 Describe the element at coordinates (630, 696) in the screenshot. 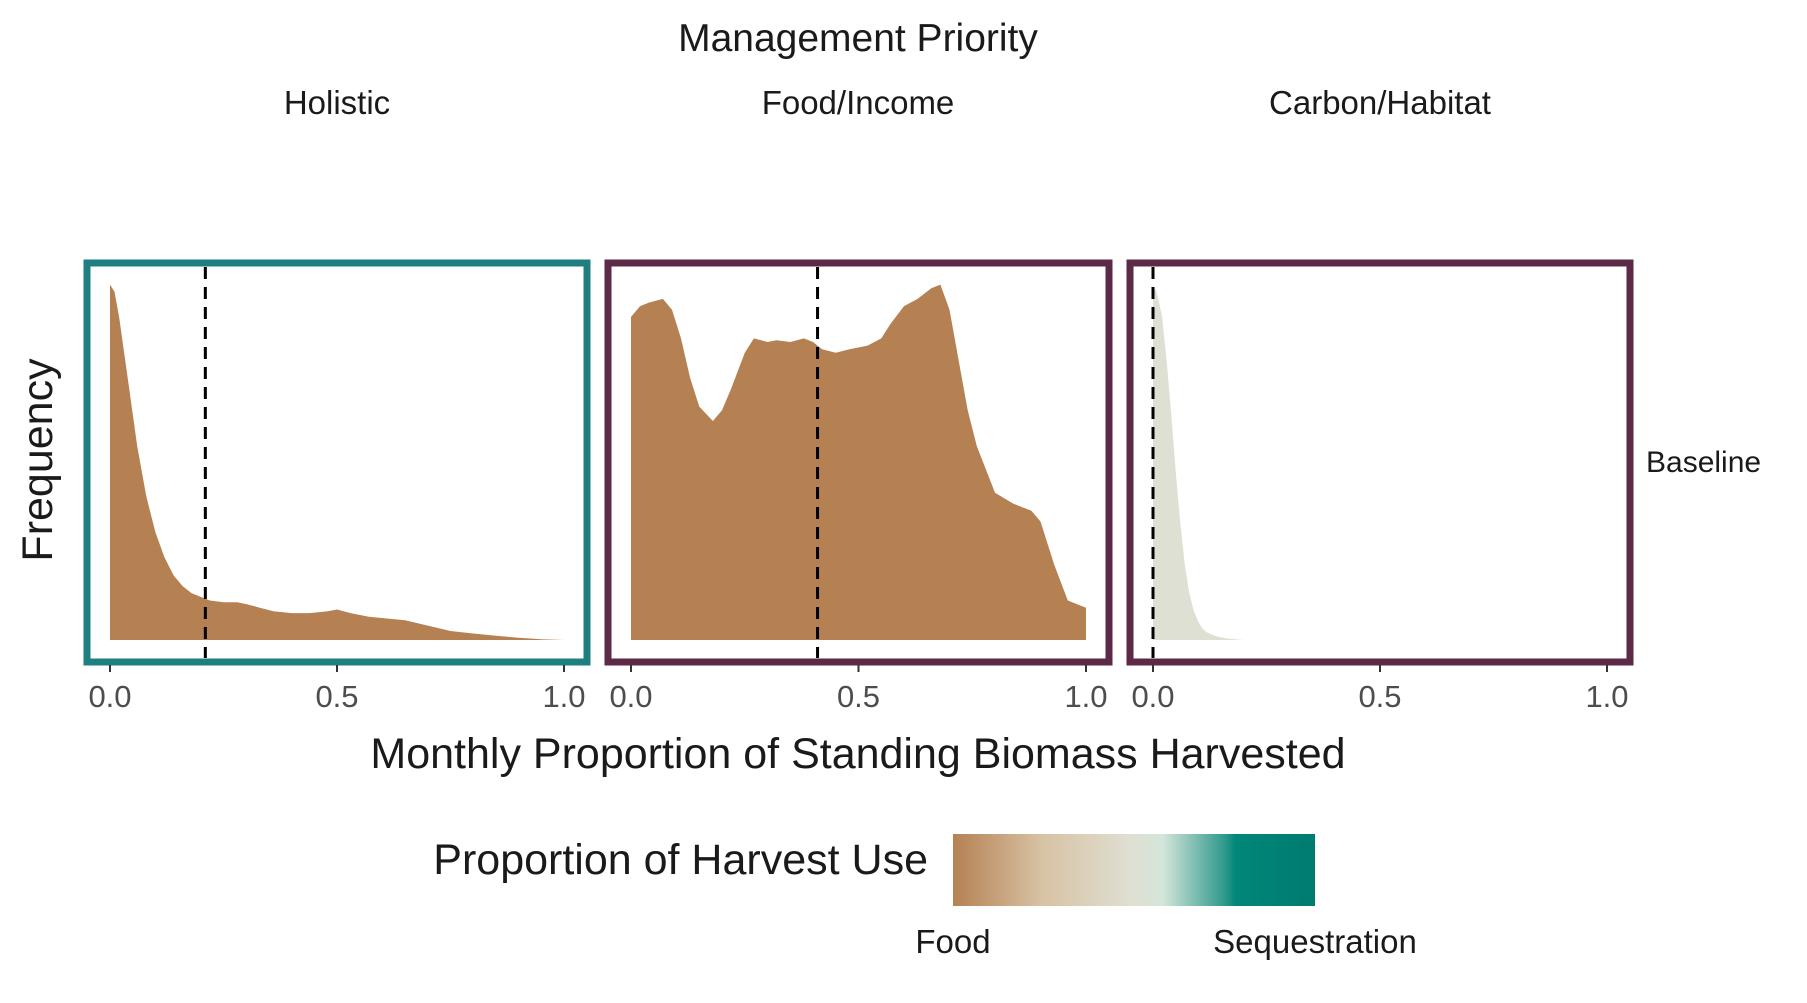

I see `x-tick-label-food-income: 0.0` at that location.